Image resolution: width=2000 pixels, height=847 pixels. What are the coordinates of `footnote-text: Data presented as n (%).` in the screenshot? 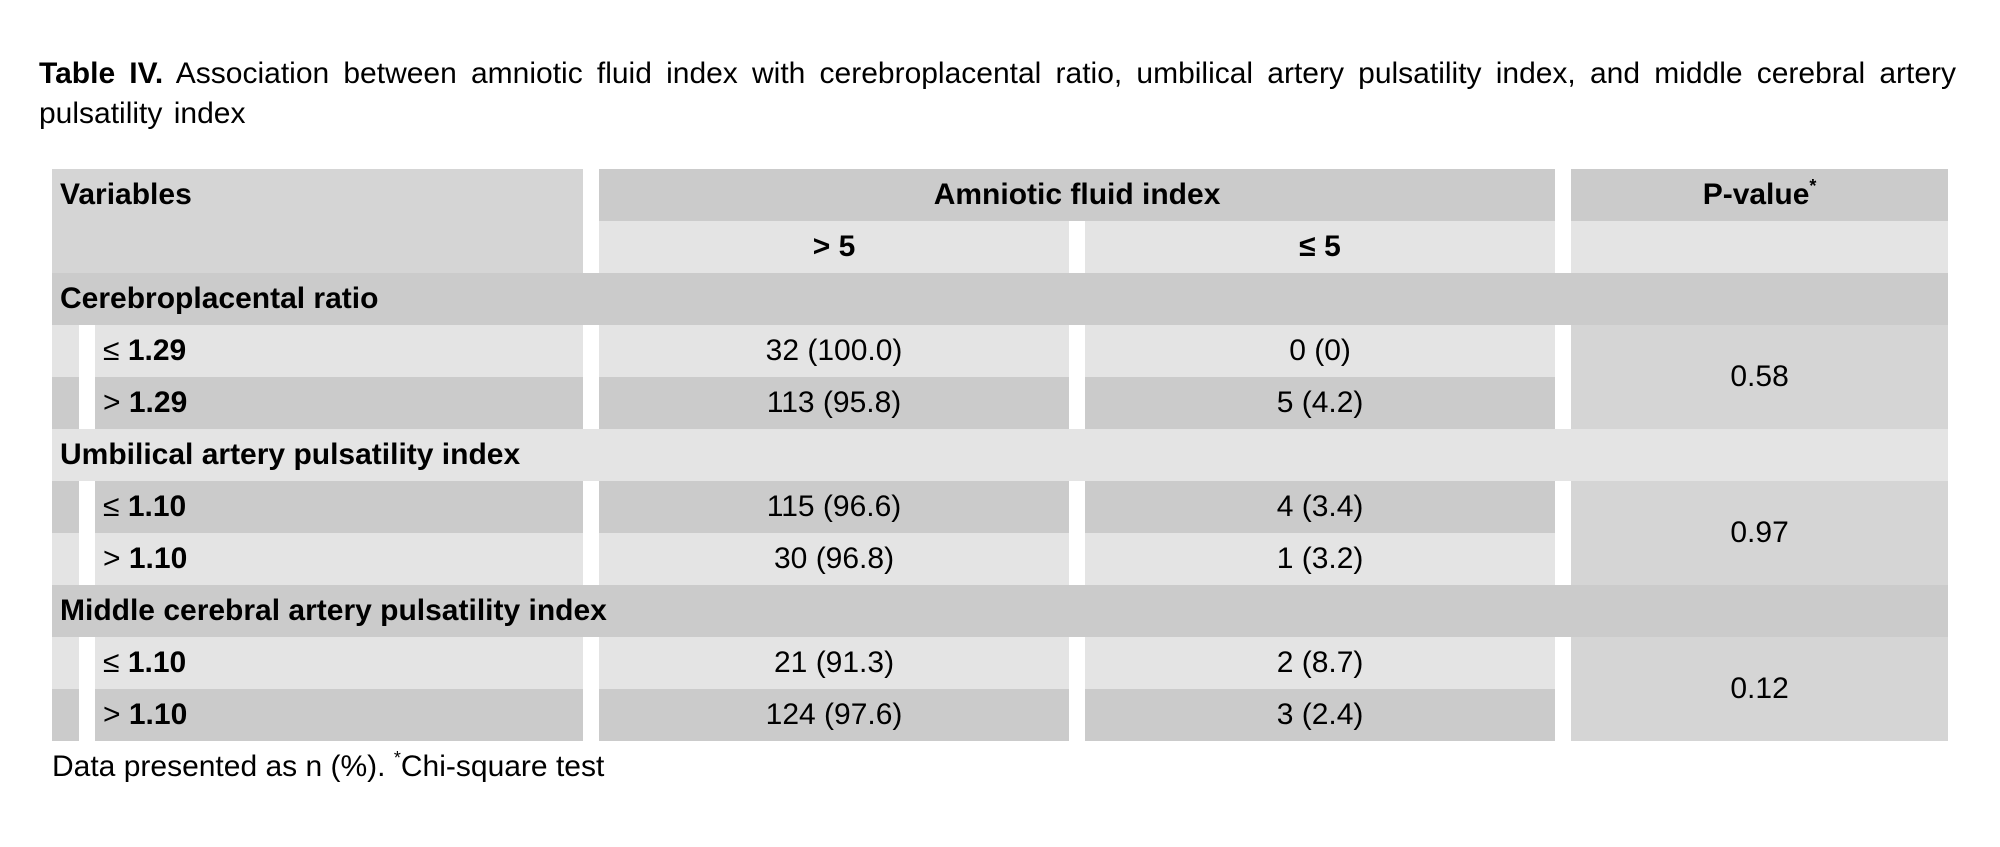 It's located at (219, 766).